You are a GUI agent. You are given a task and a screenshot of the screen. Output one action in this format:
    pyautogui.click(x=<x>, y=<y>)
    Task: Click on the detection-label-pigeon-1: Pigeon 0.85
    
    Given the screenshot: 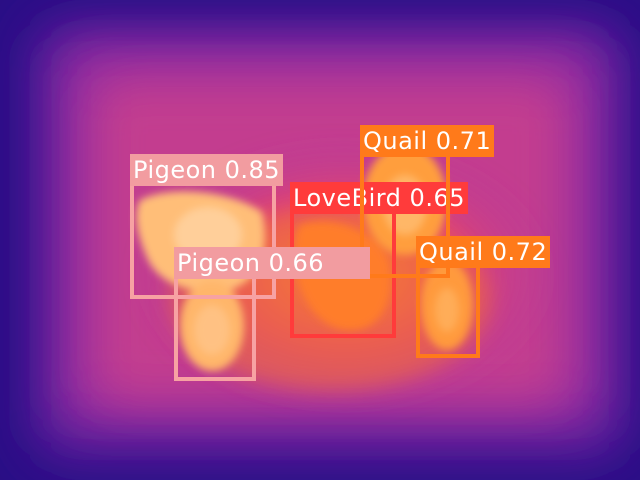 What is the action you would take?
    pyautogui.click(x=207, y=170)
    